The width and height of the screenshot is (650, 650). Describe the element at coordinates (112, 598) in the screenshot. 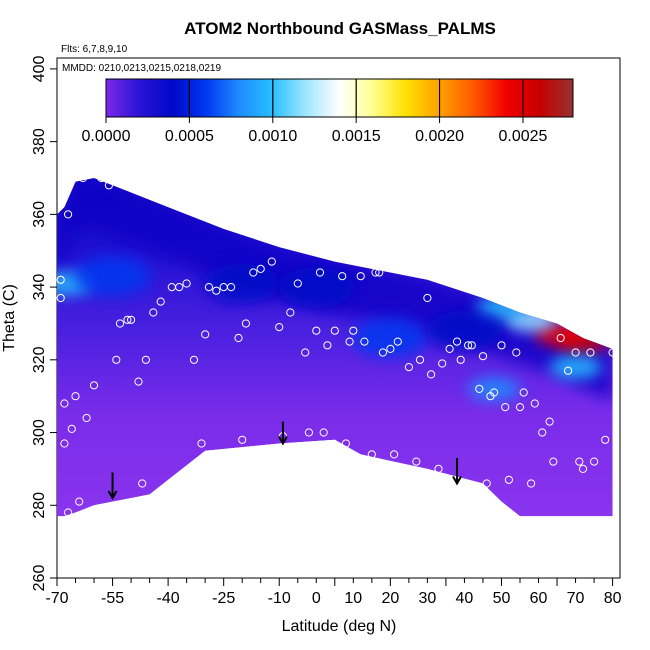

I see `x-tick-label: -55` at that location.